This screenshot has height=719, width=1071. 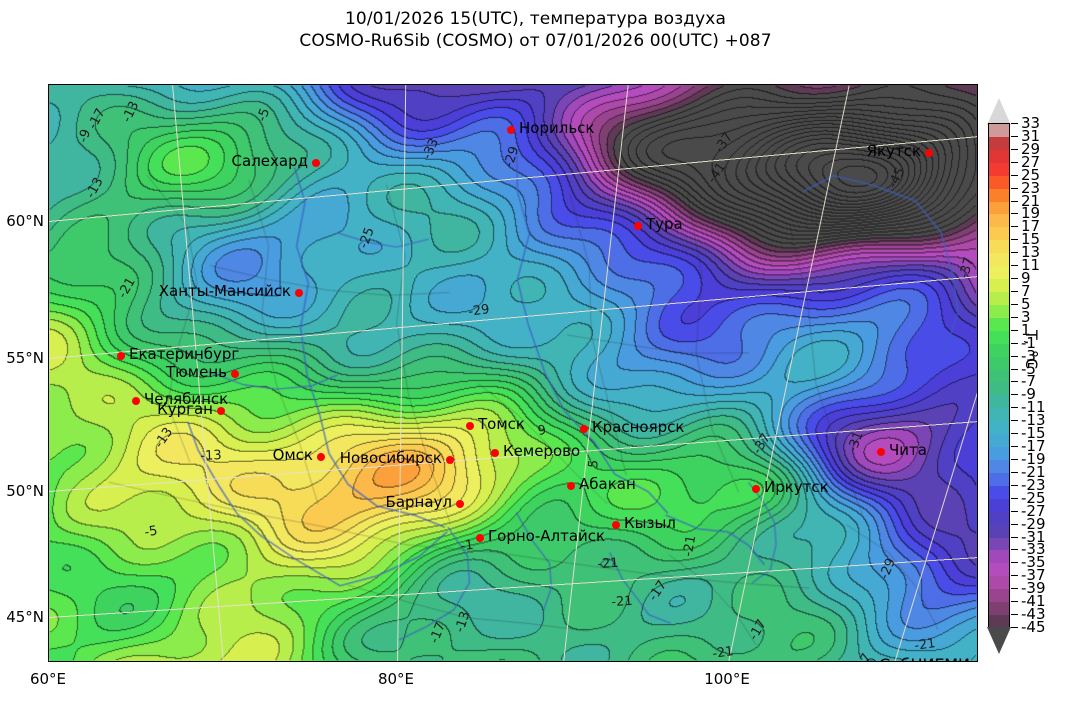 I want to click on latitude-tick-label: 60°N, so click(x=25, y=221).